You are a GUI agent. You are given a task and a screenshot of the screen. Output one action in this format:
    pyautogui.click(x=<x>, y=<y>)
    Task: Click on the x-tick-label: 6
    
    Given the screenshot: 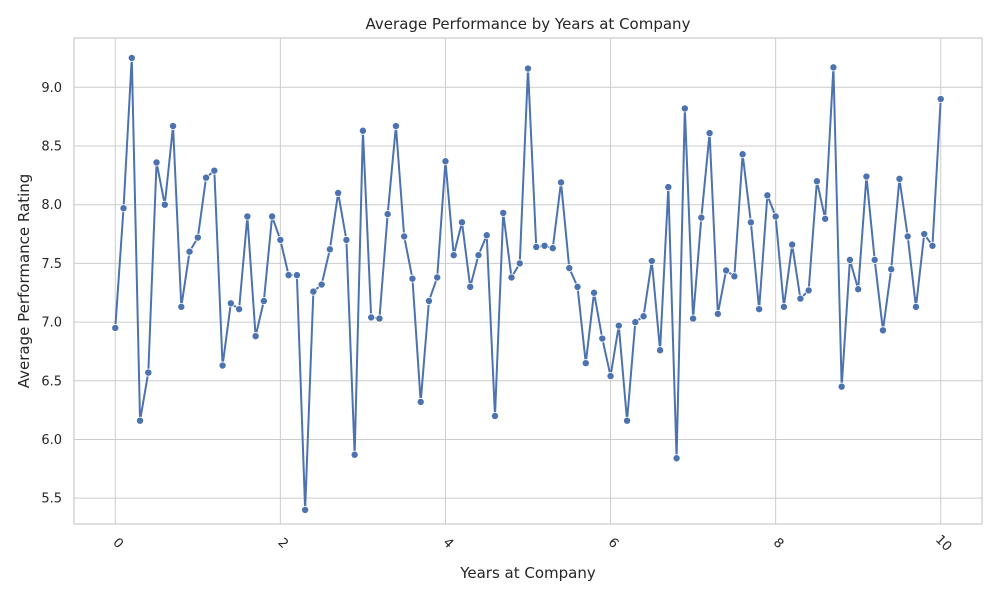 What is the action you would take?
    pyautogui.click(x=613, y=543)
    